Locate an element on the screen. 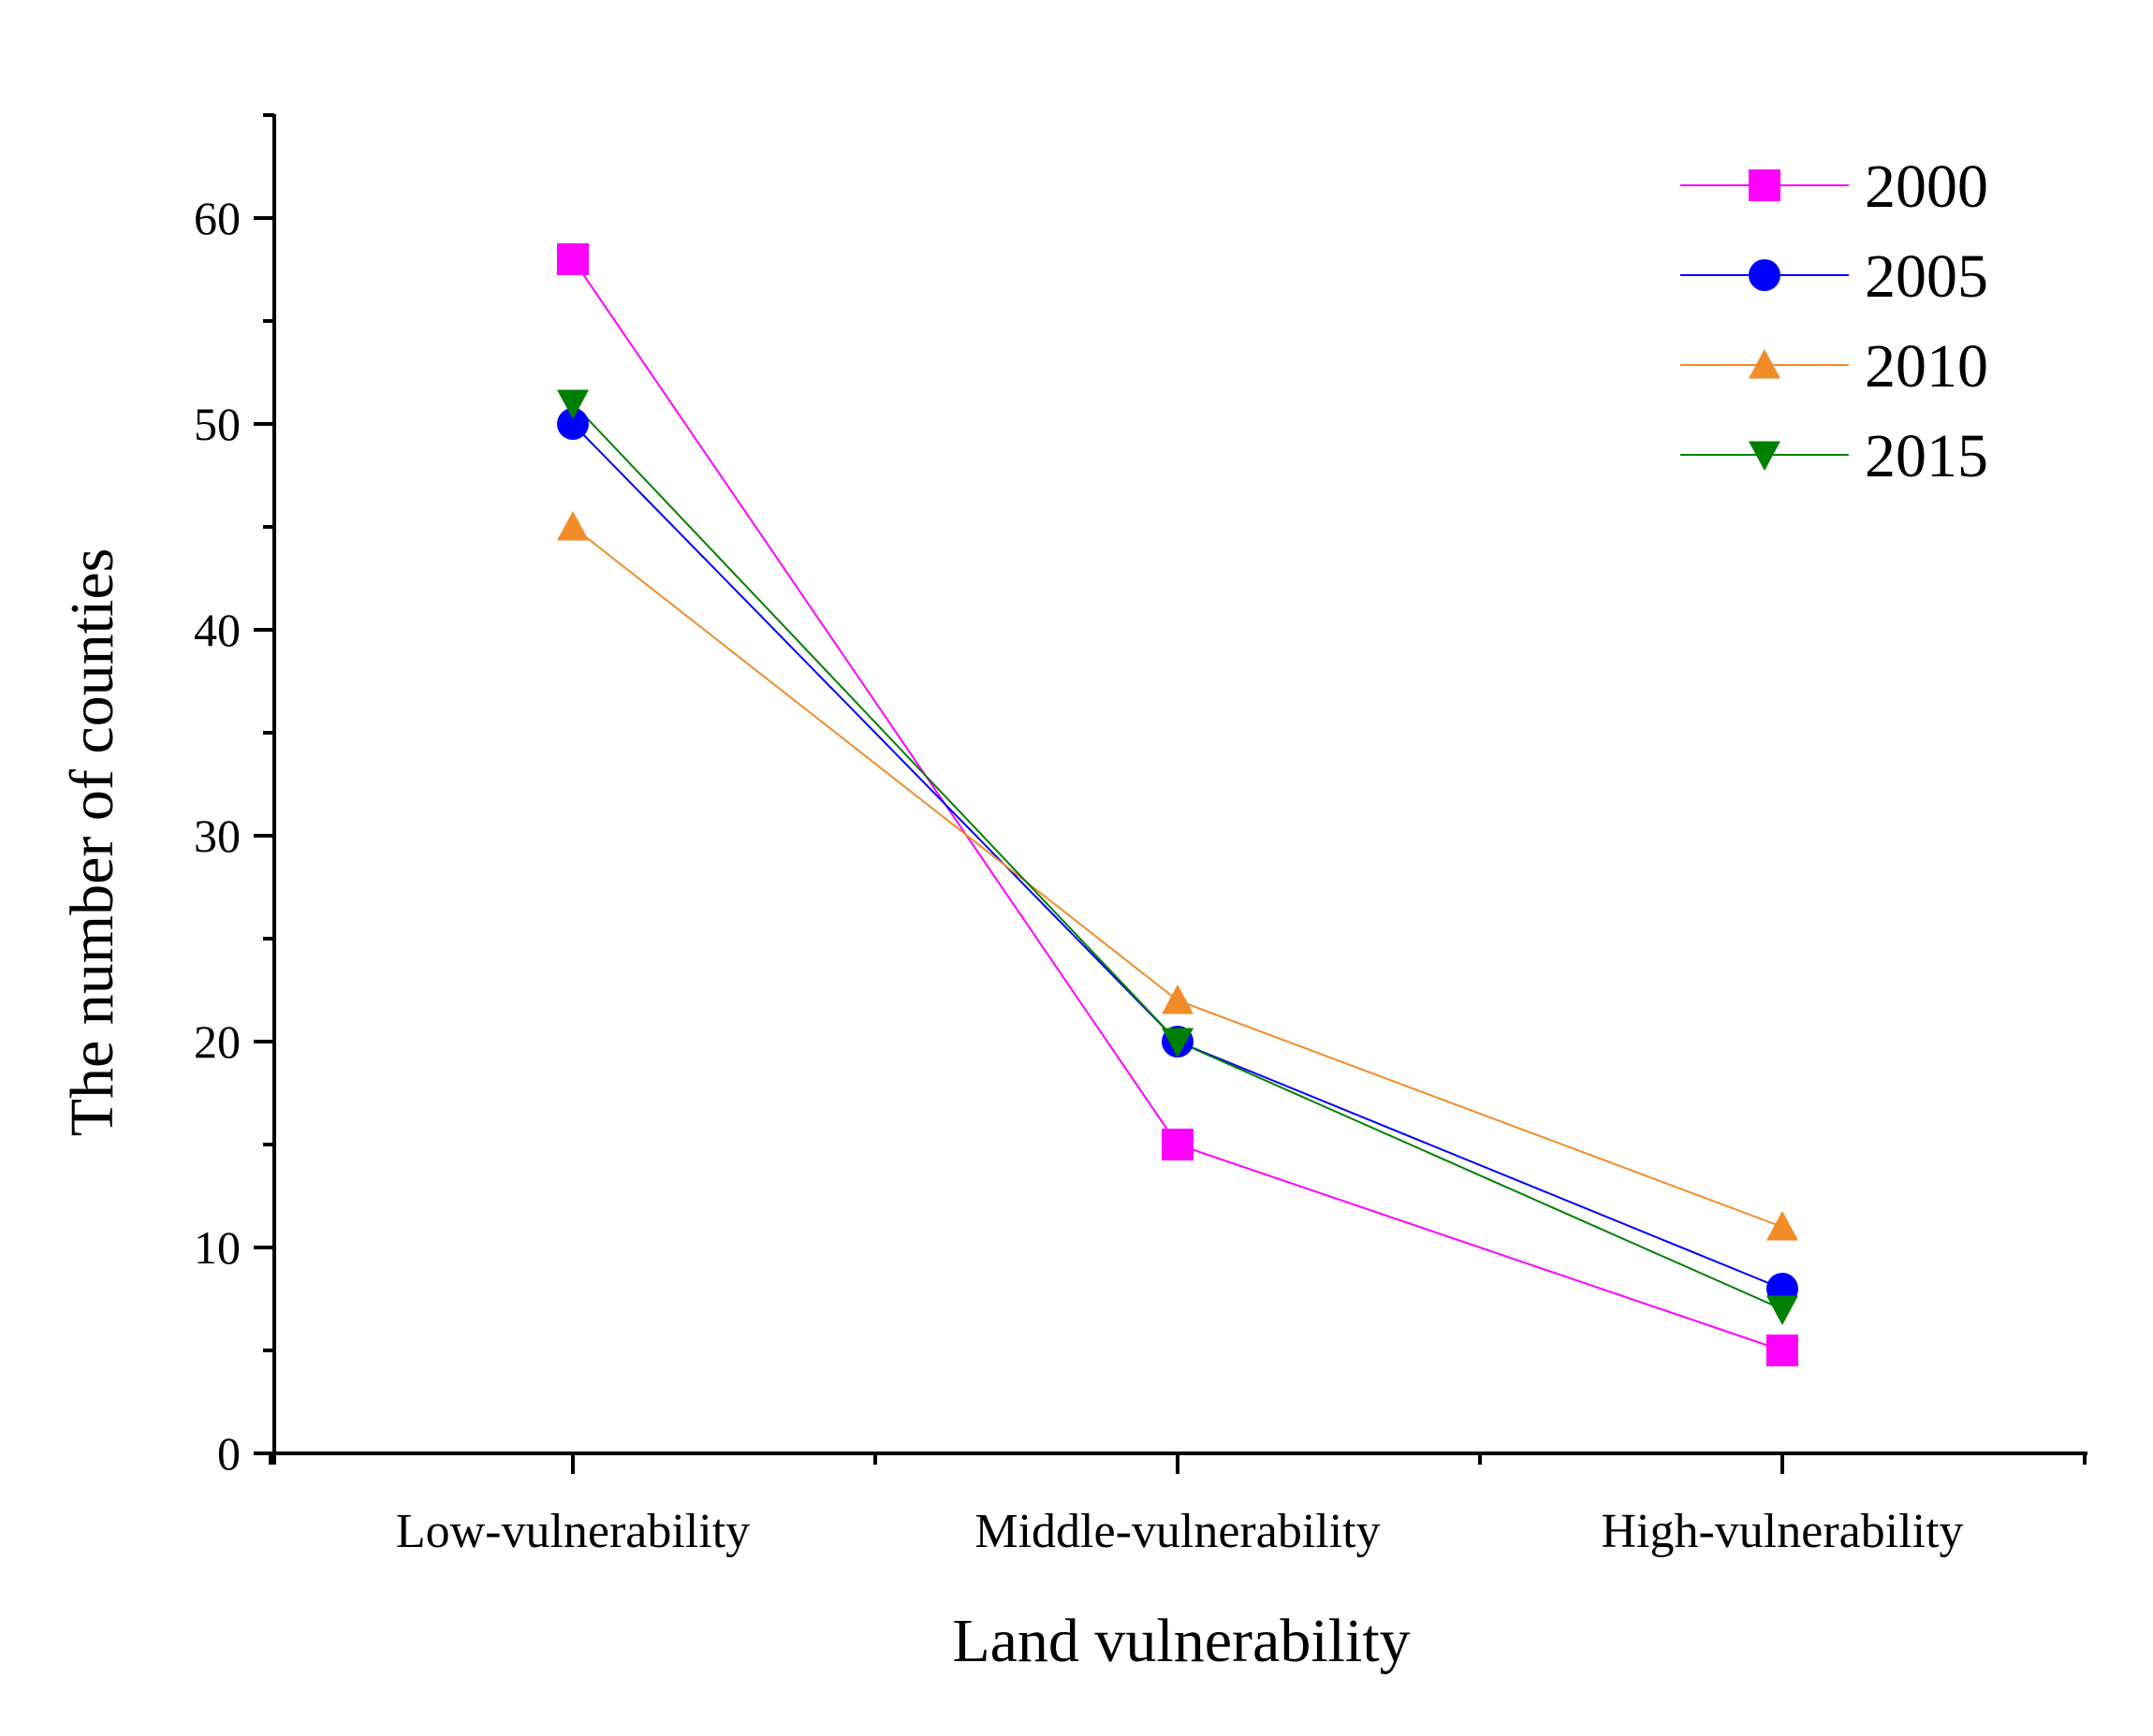  y-tick-label: 50 is located at coordinates (217, 424).